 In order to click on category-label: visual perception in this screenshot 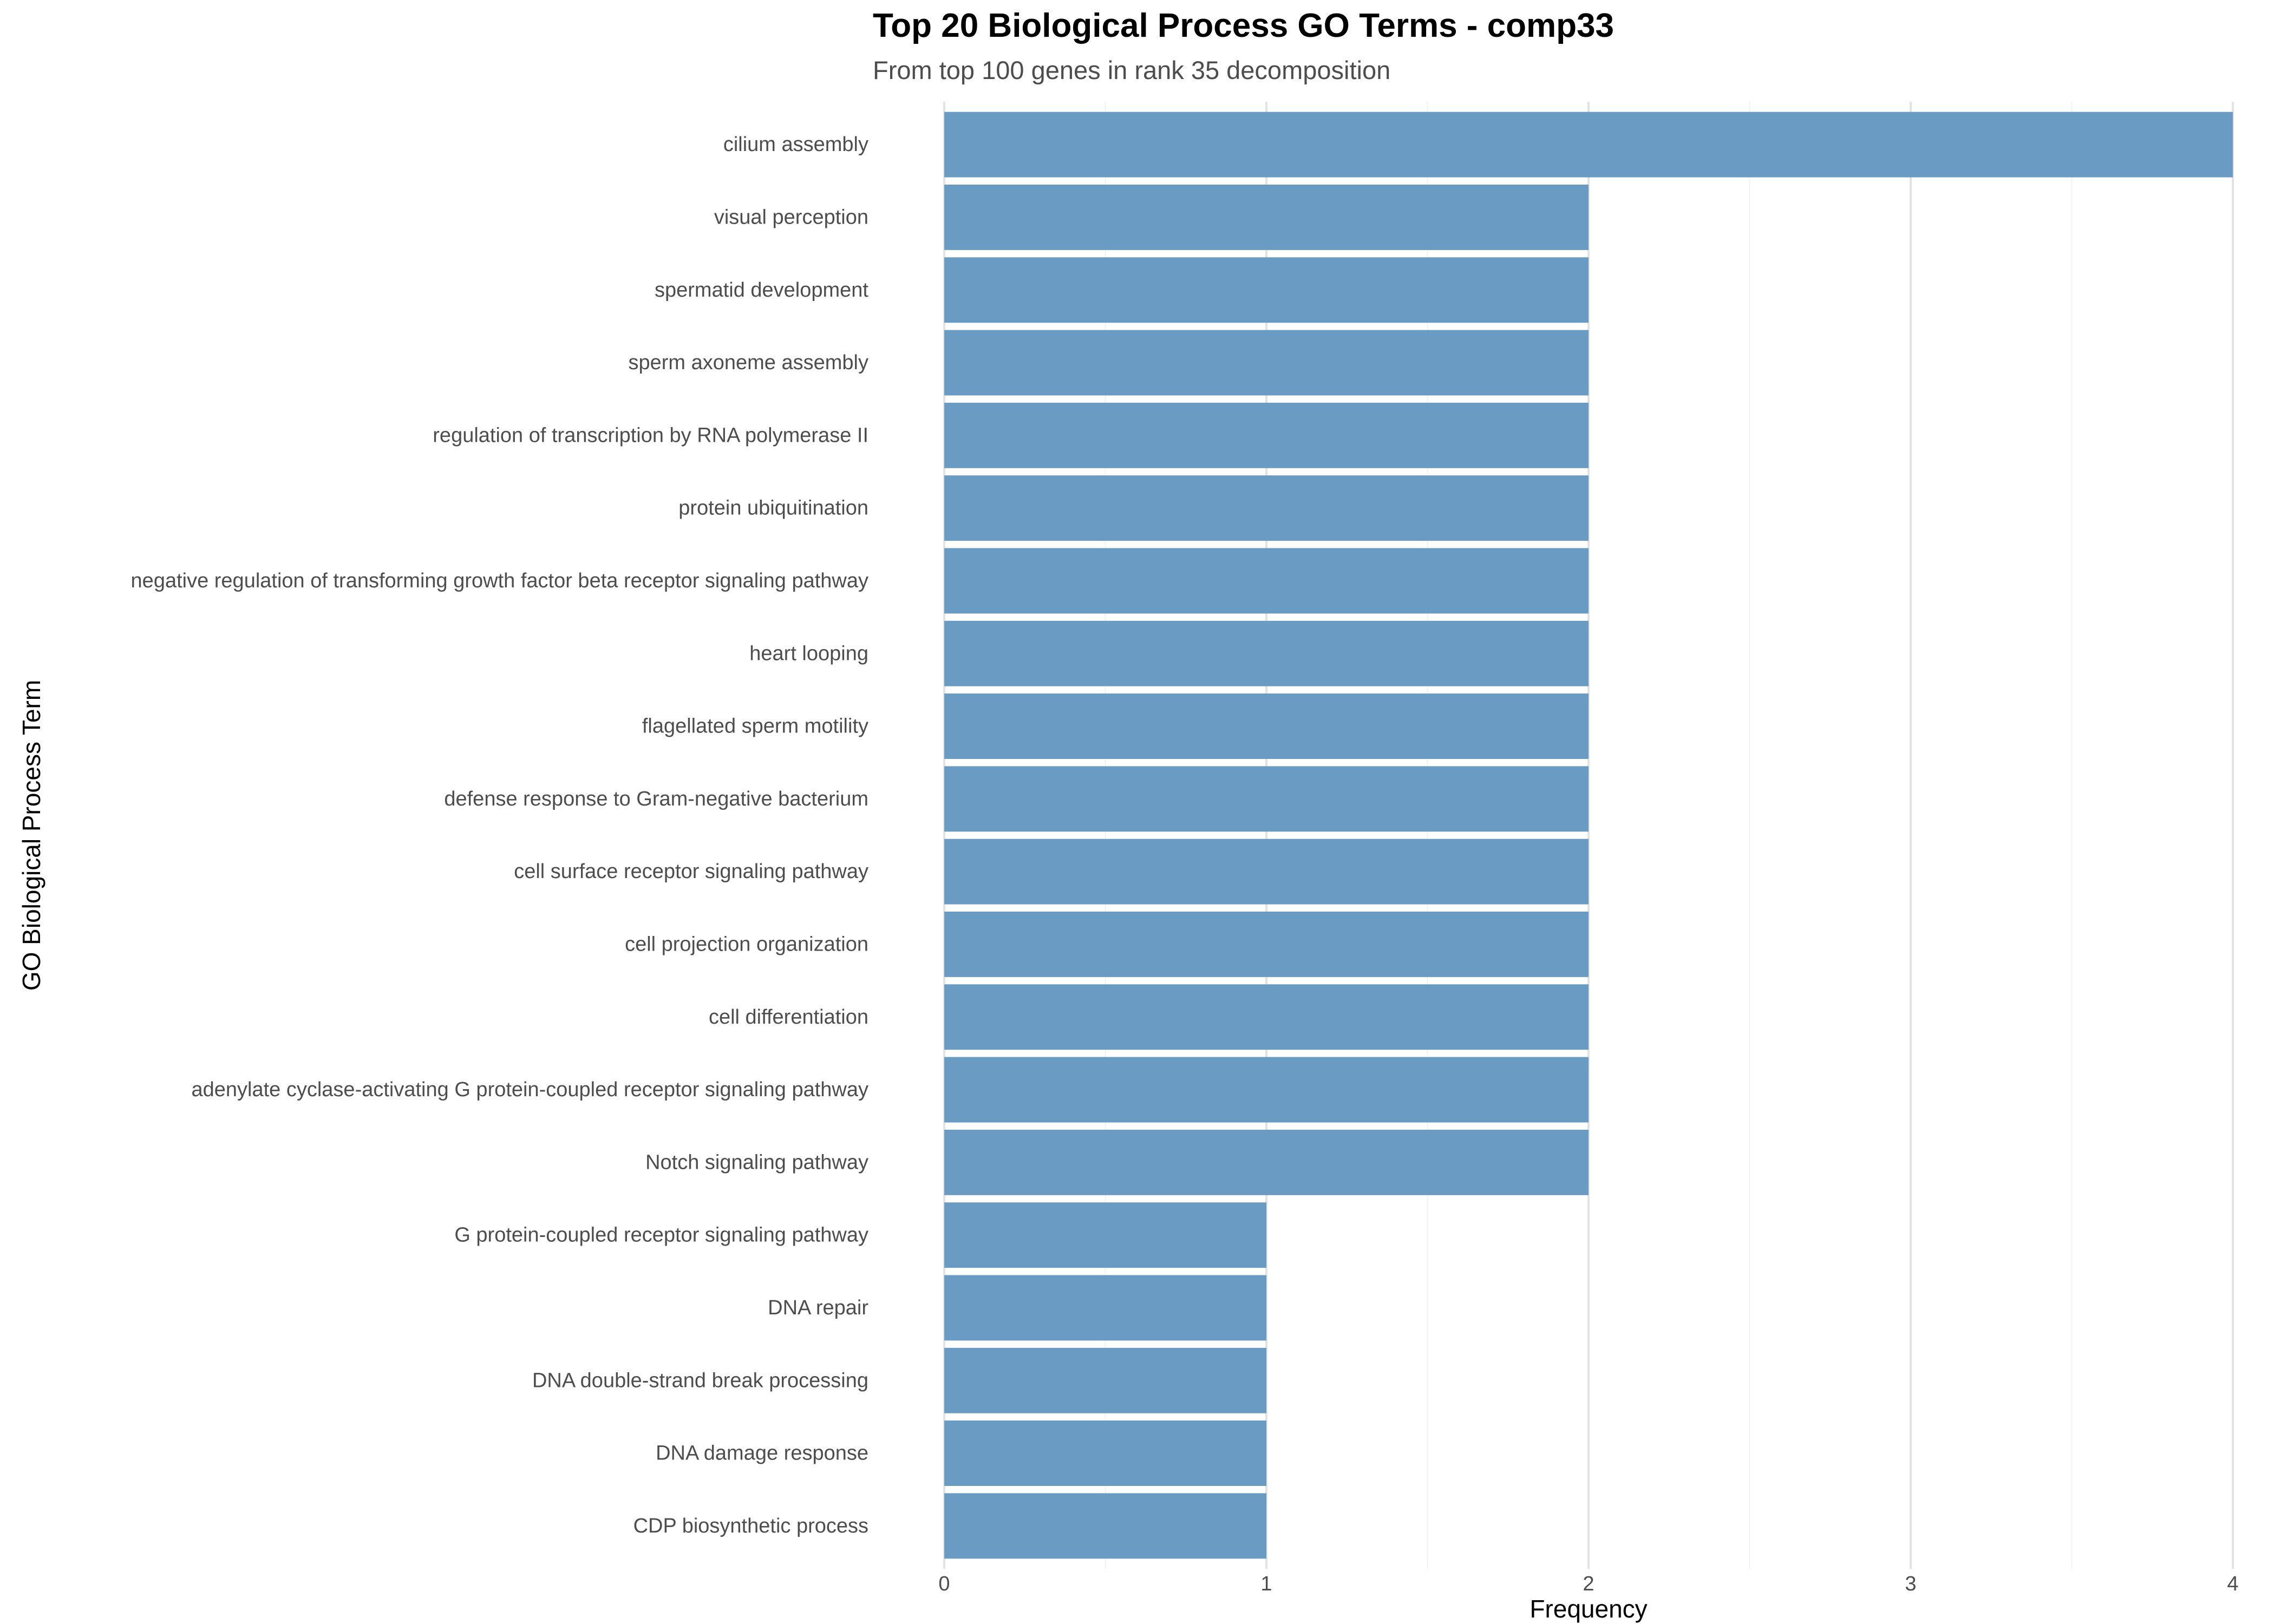, I will do `click(791, 217)`.